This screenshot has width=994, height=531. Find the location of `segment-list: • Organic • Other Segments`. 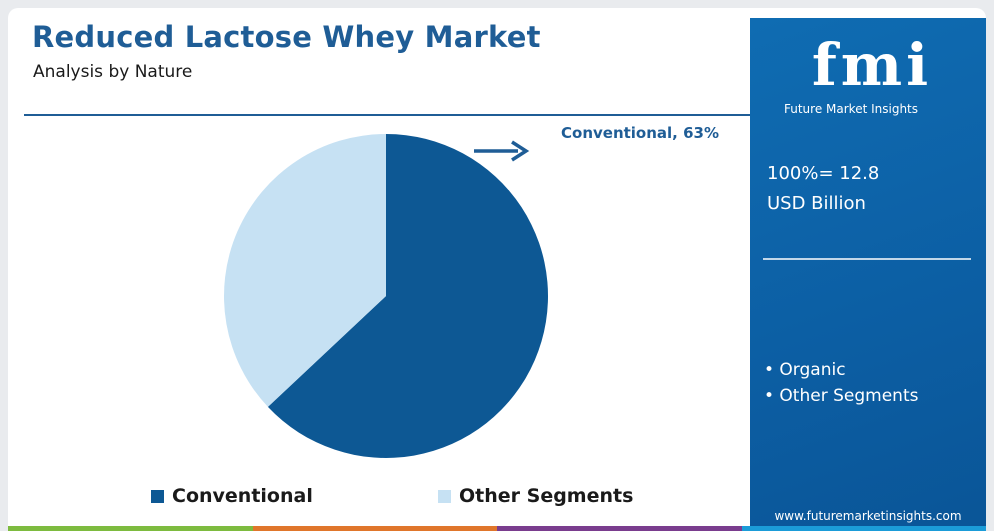

segment-list: • Organic • Other Segments is located at coordinates (841, 383).